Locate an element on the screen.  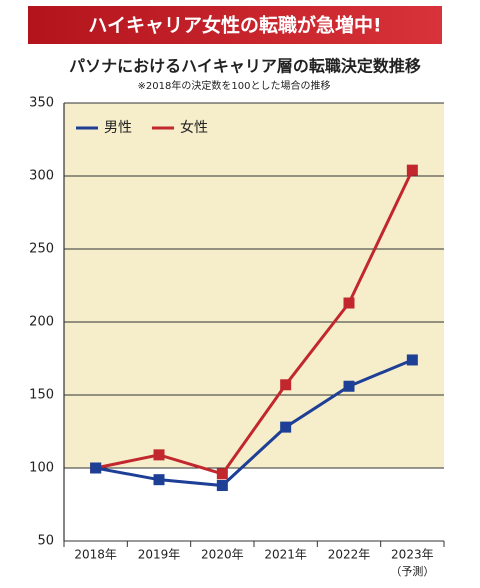
plot-band is located at coordinates (254, 504).